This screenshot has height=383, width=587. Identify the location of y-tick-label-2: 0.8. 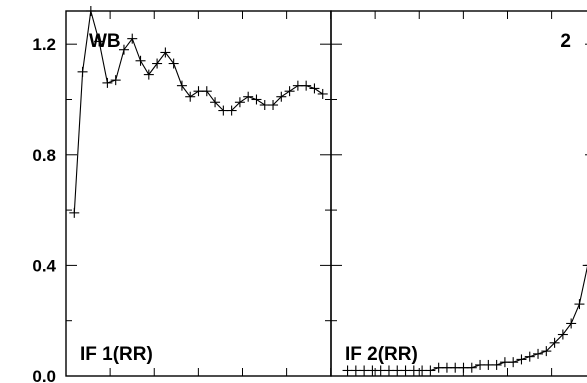
(44, 155).